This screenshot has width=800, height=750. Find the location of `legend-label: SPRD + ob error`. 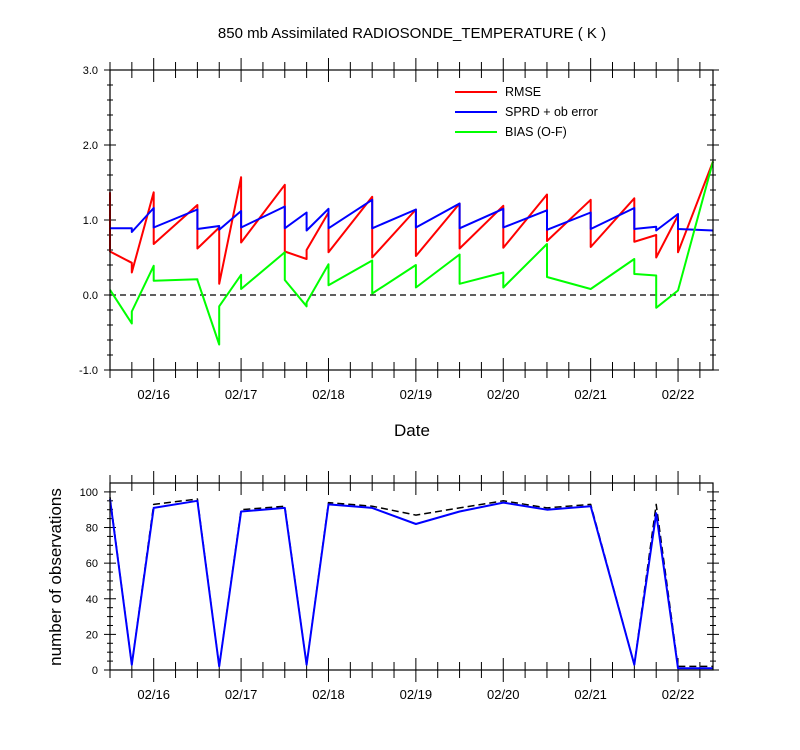

legend-label: SPRD + ob error is located at coordinates (551, 112).